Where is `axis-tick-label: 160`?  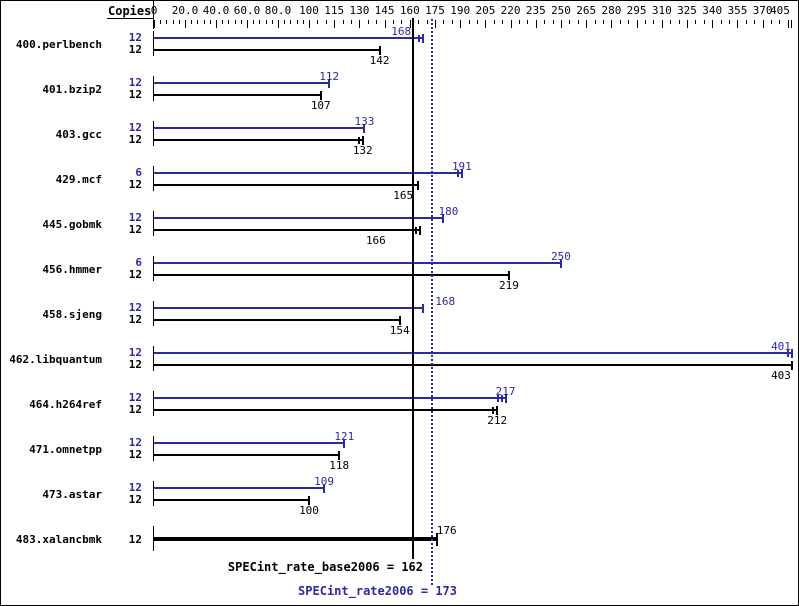 axis-tick-label: 160 is located at coordinates (409, 10).